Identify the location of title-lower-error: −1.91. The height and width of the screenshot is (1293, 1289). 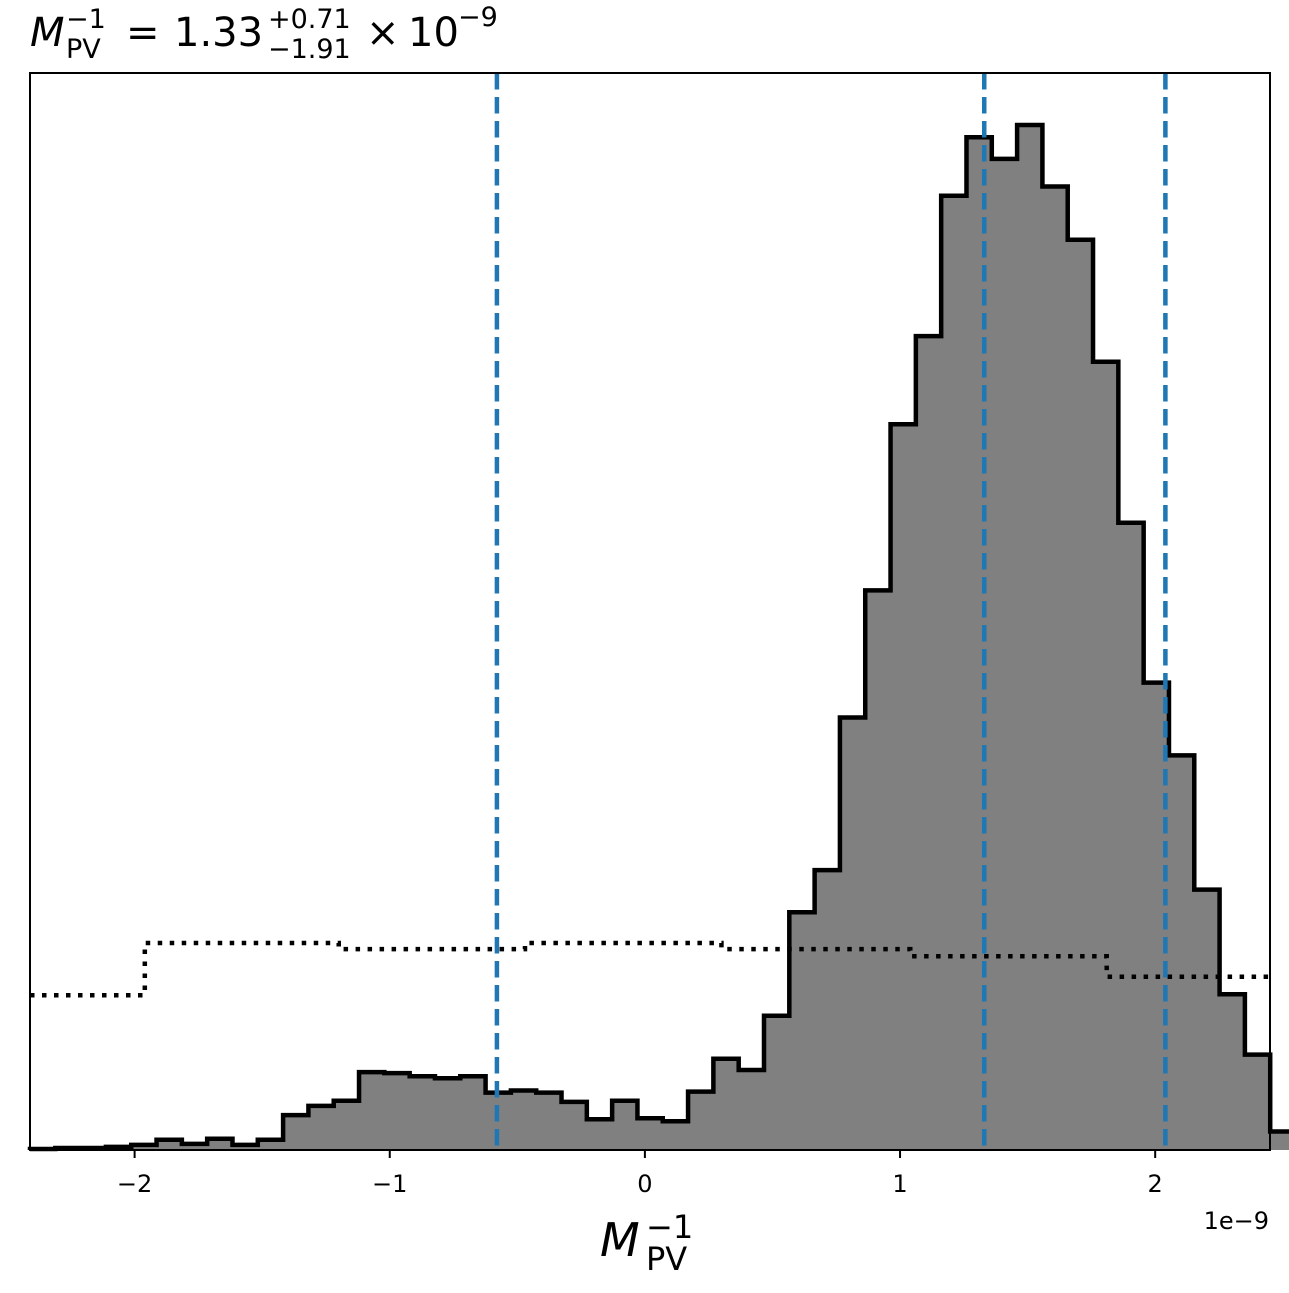
(309, 49).